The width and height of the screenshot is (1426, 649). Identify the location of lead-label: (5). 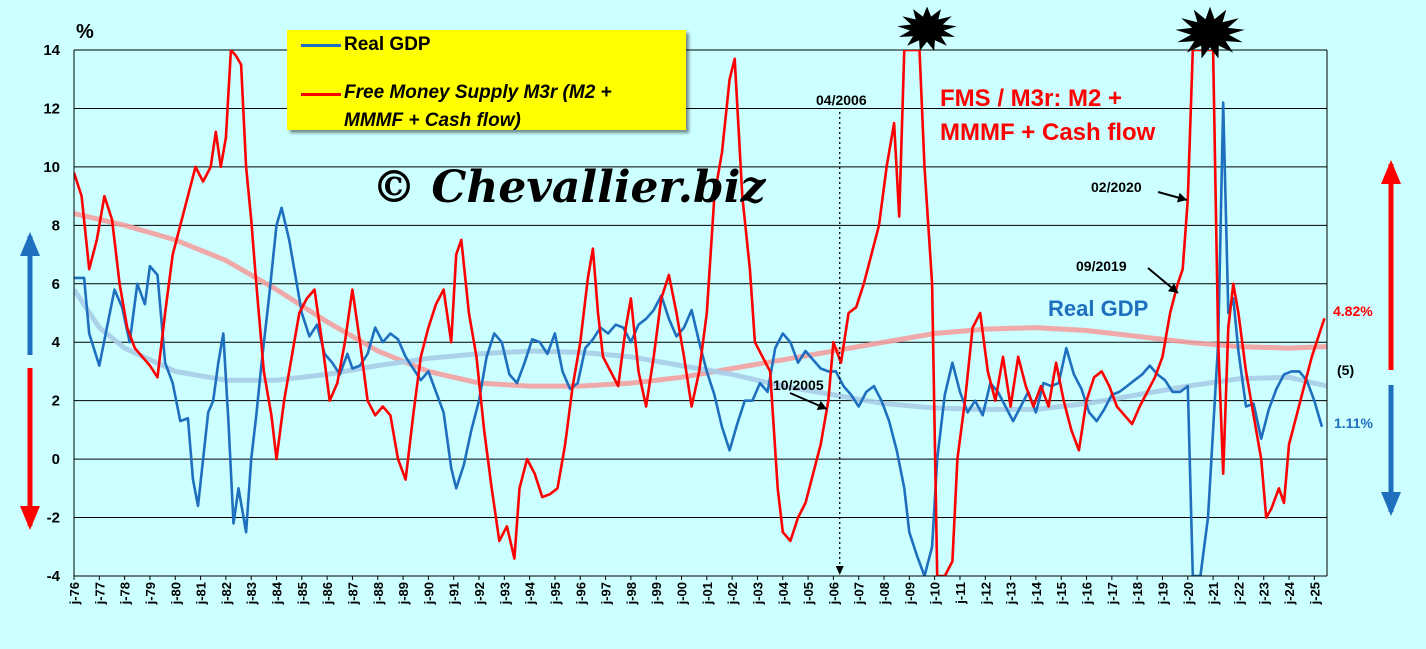
(1346, 370).